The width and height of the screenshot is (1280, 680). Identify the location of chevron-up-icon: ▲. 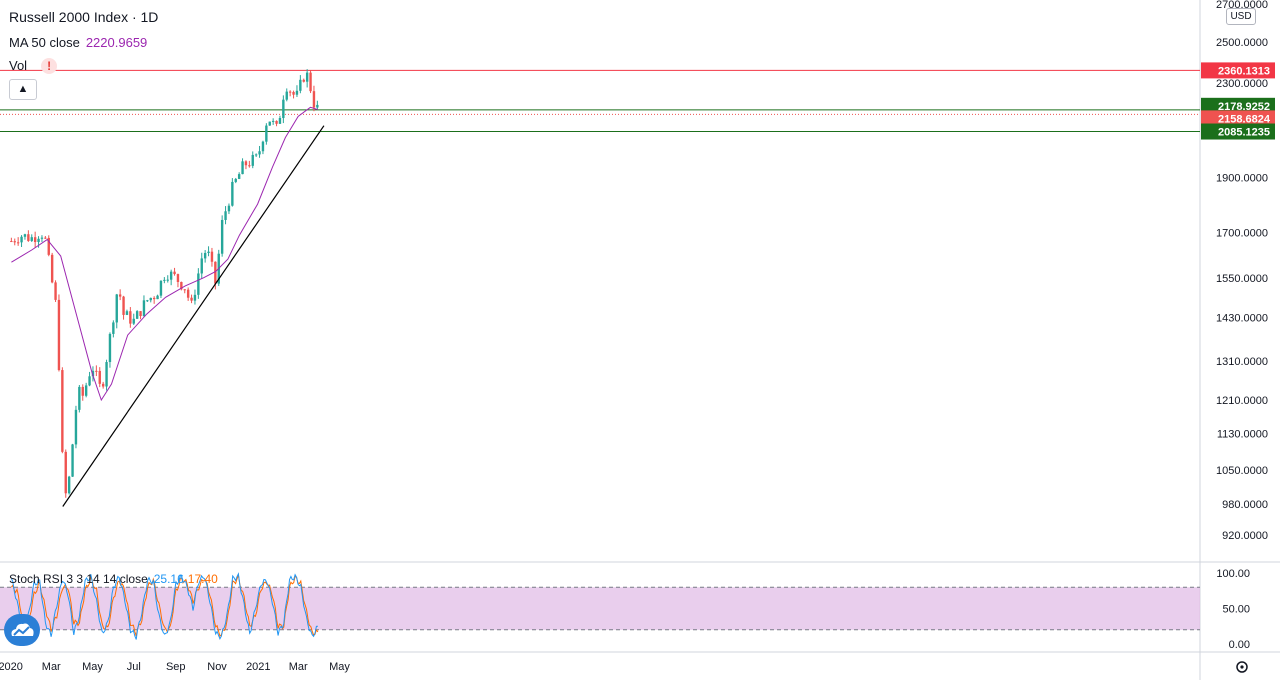
(23, 89).